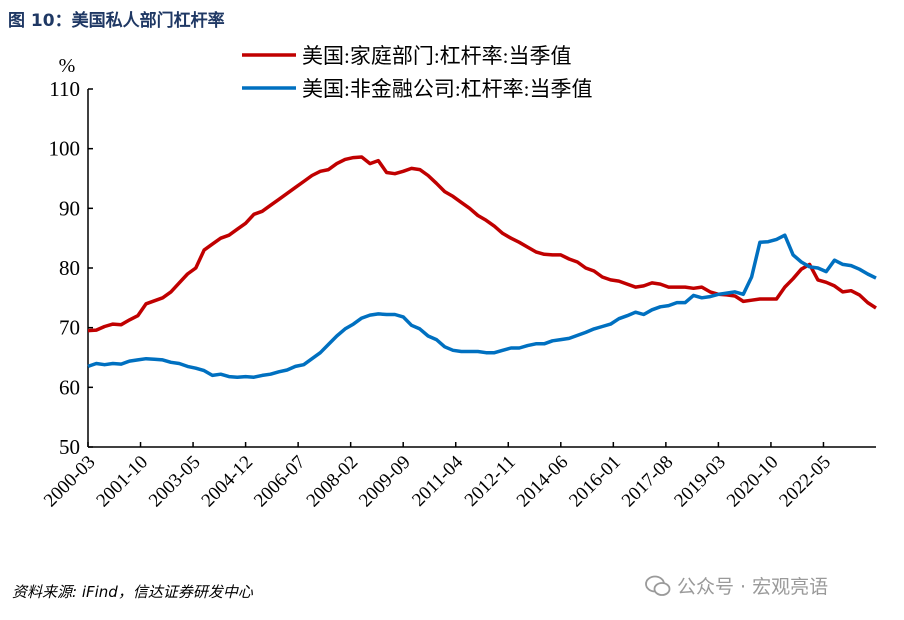 This screenshot has height=620, width=904. What do you see at coordinates (385, 482) in the screenshot?
I see `x-tick-label: 2009-09` at bounding box center [385, 482].